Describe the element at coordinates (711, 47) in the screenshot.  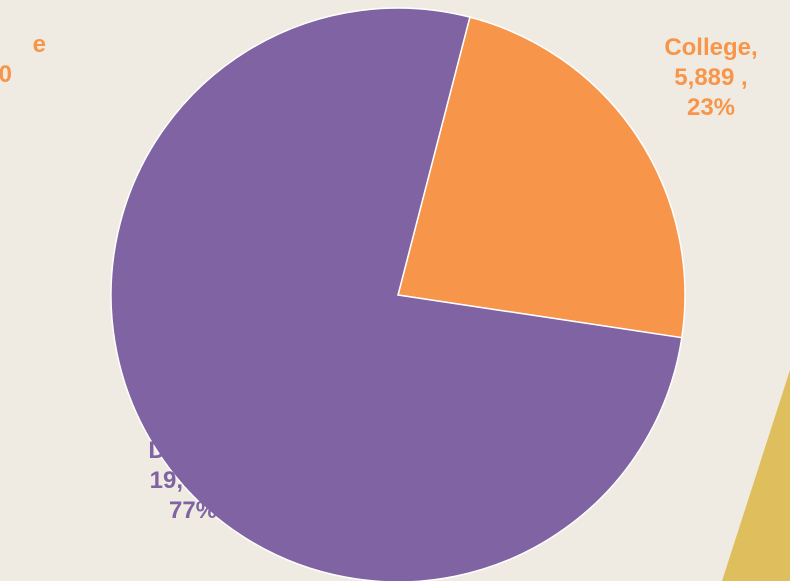
I see `college-label-name: College,` at that location.